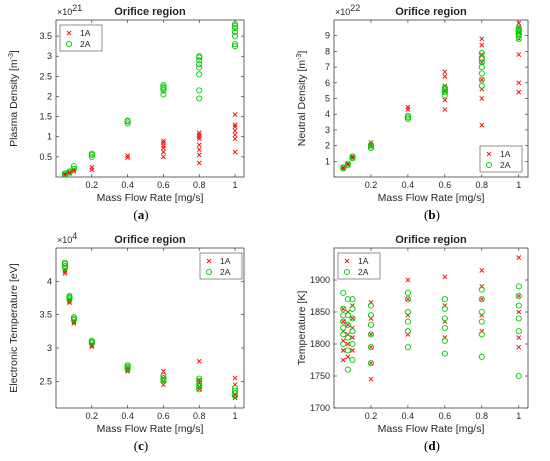 This screenshot has width=550, height=461. What do you see at coordinates (225, 272) in the screenshot?
I see `legend-entry: 2A` at bounding box center [225, 272].